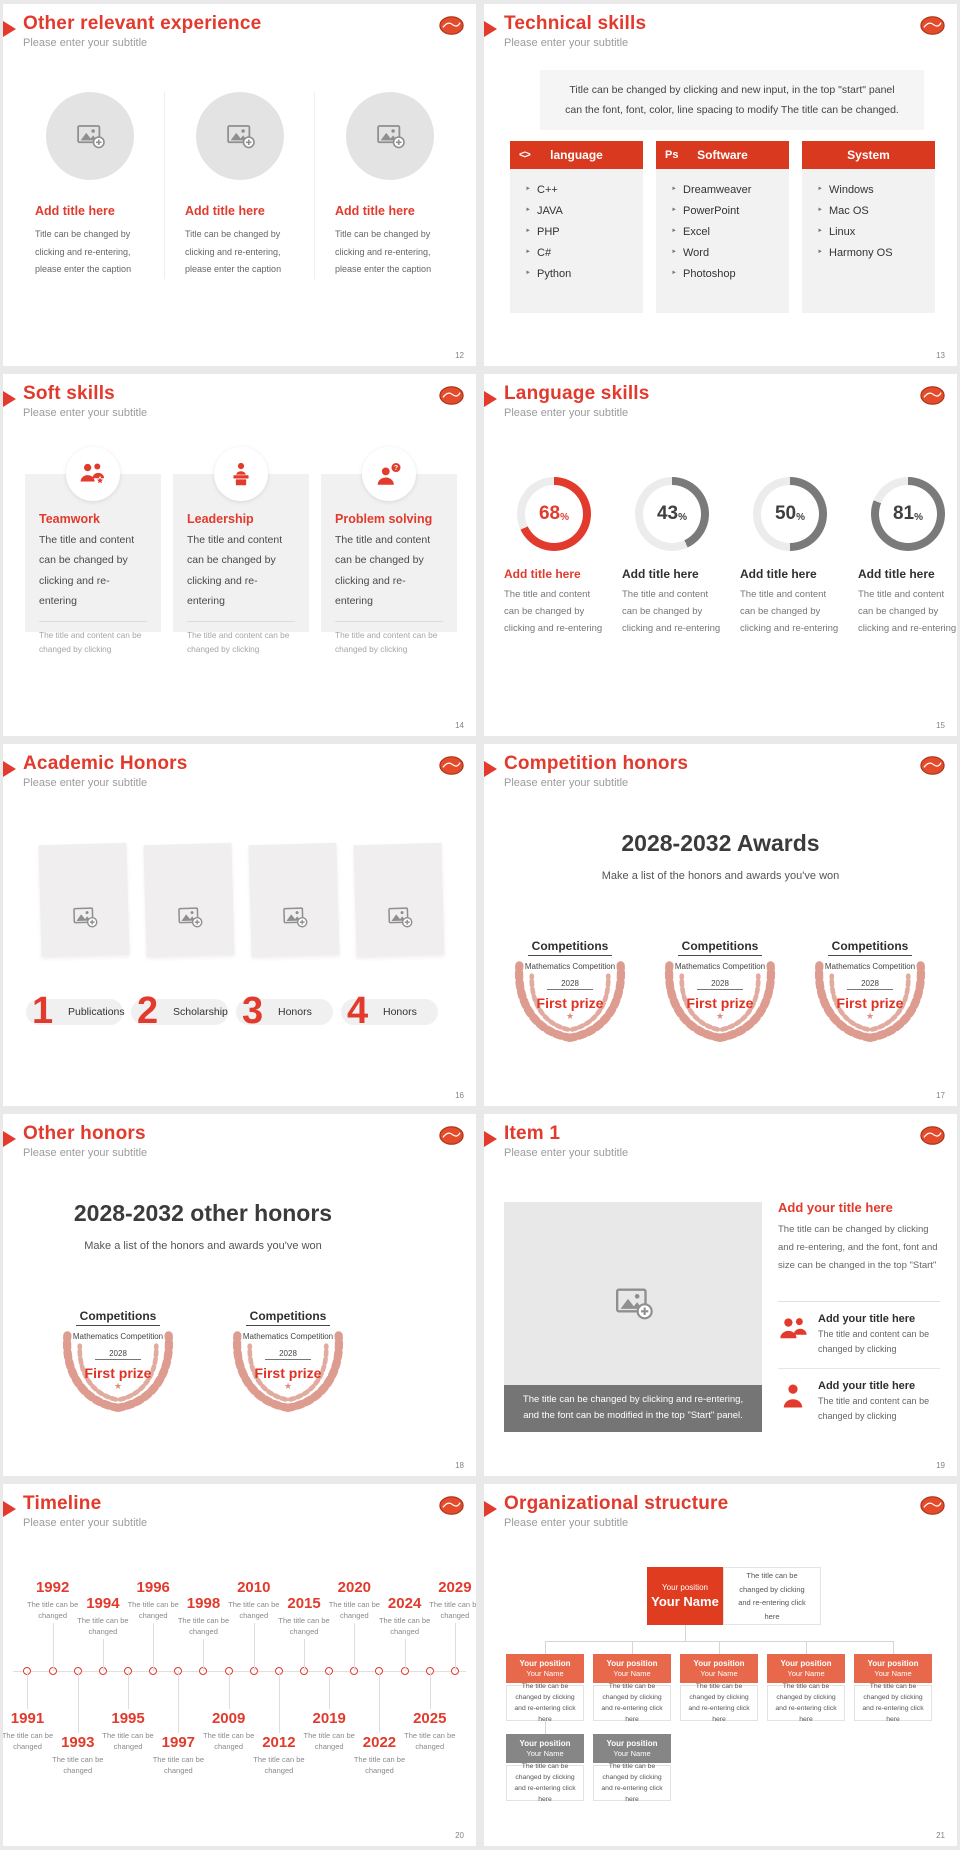 Image resolution: width=960 pixels, height=1850 pixels. Describe the element at coordinates (75, 211) in the screenshot. I see `item-title: Add title here` at that location.